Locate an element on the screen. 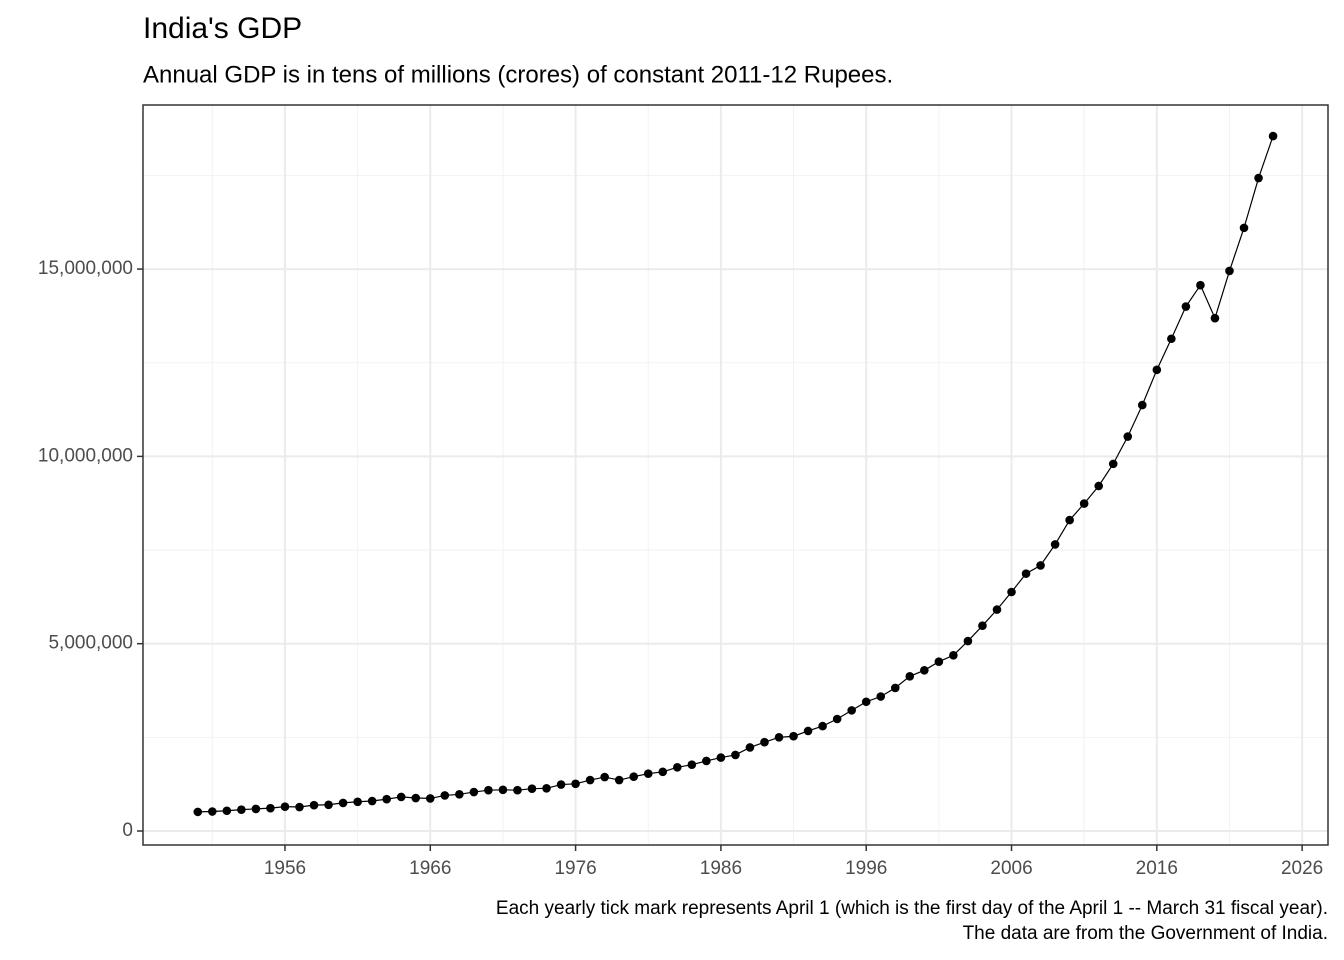  y-tick-label: 0 is located at coordinates (127, 830).